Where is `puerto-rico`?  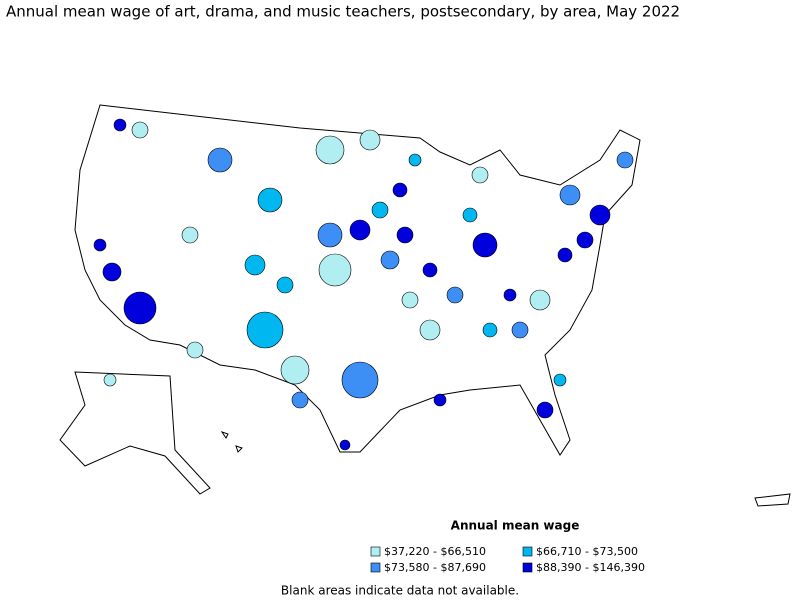 puerto-rico is located at coordinates (772, 500).